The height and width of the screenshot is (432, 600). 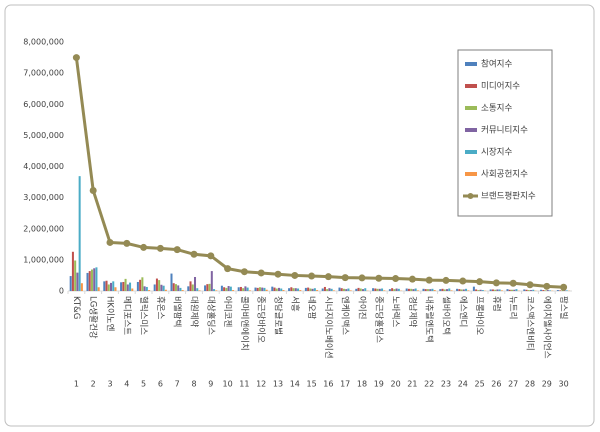 What do you see at coordinates (93, 317) in the screenshot?
I see `x-tick-label: LG생활건강` at bounding box center [93, 317].